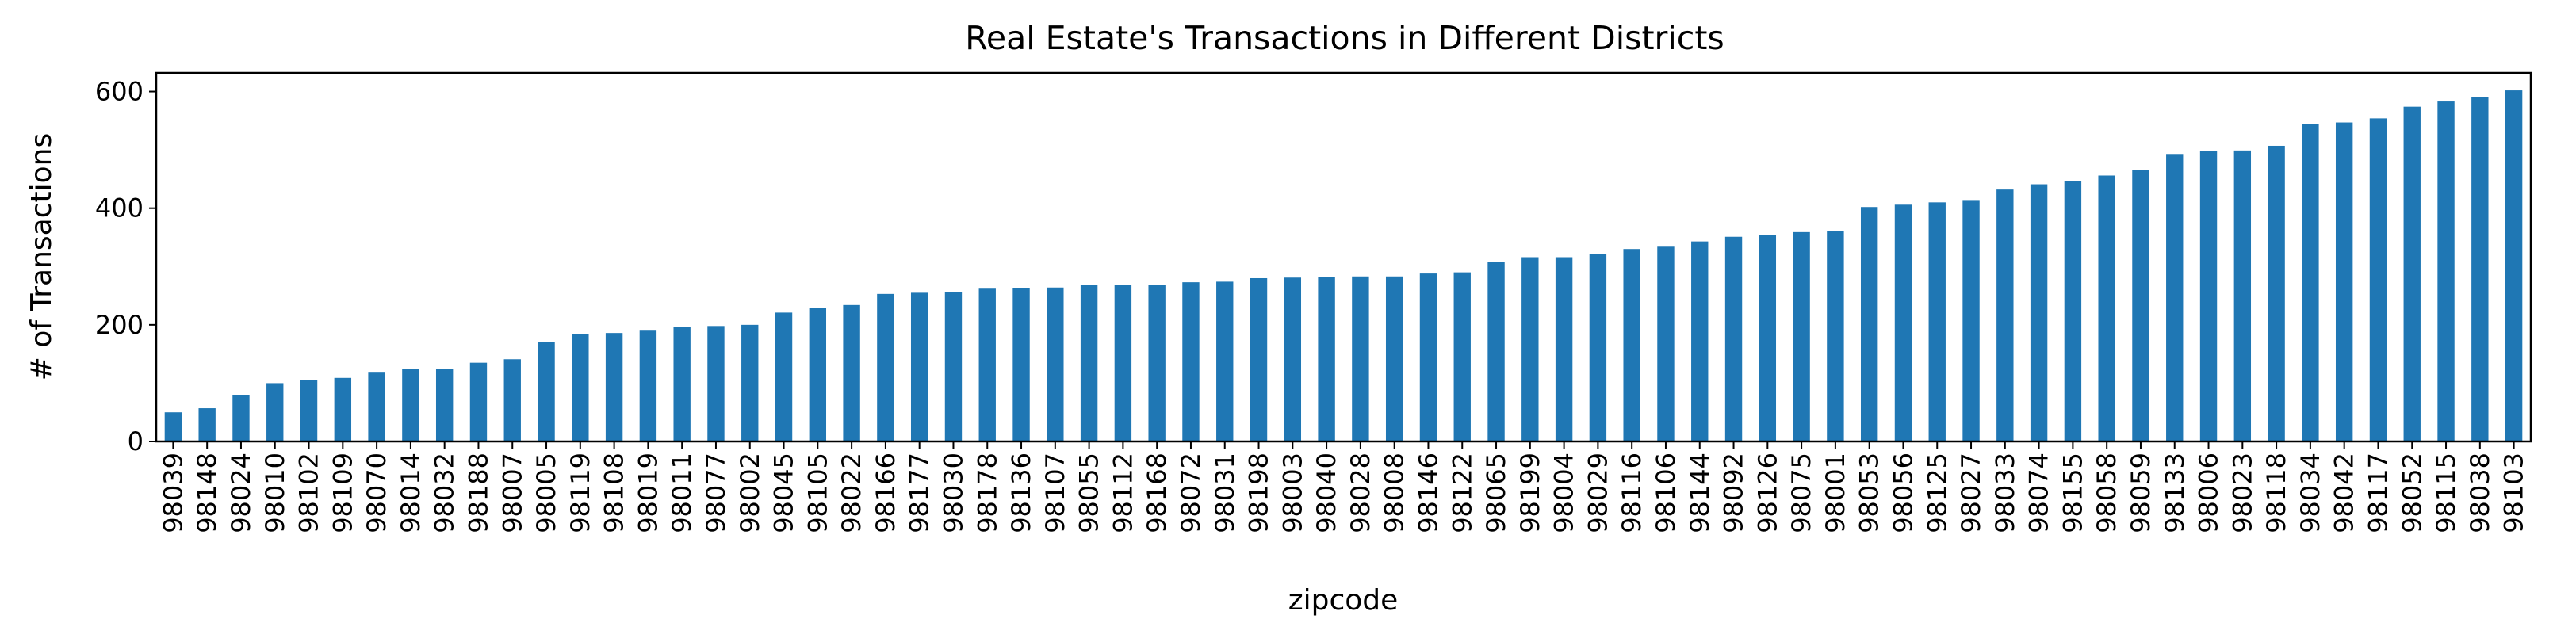 Image resolution: width=2576 pixels, height=638 pixels. Describe the element at coordinates (1292, 493) in the screenshot. I see `x-tick-label: 98003` at that location.